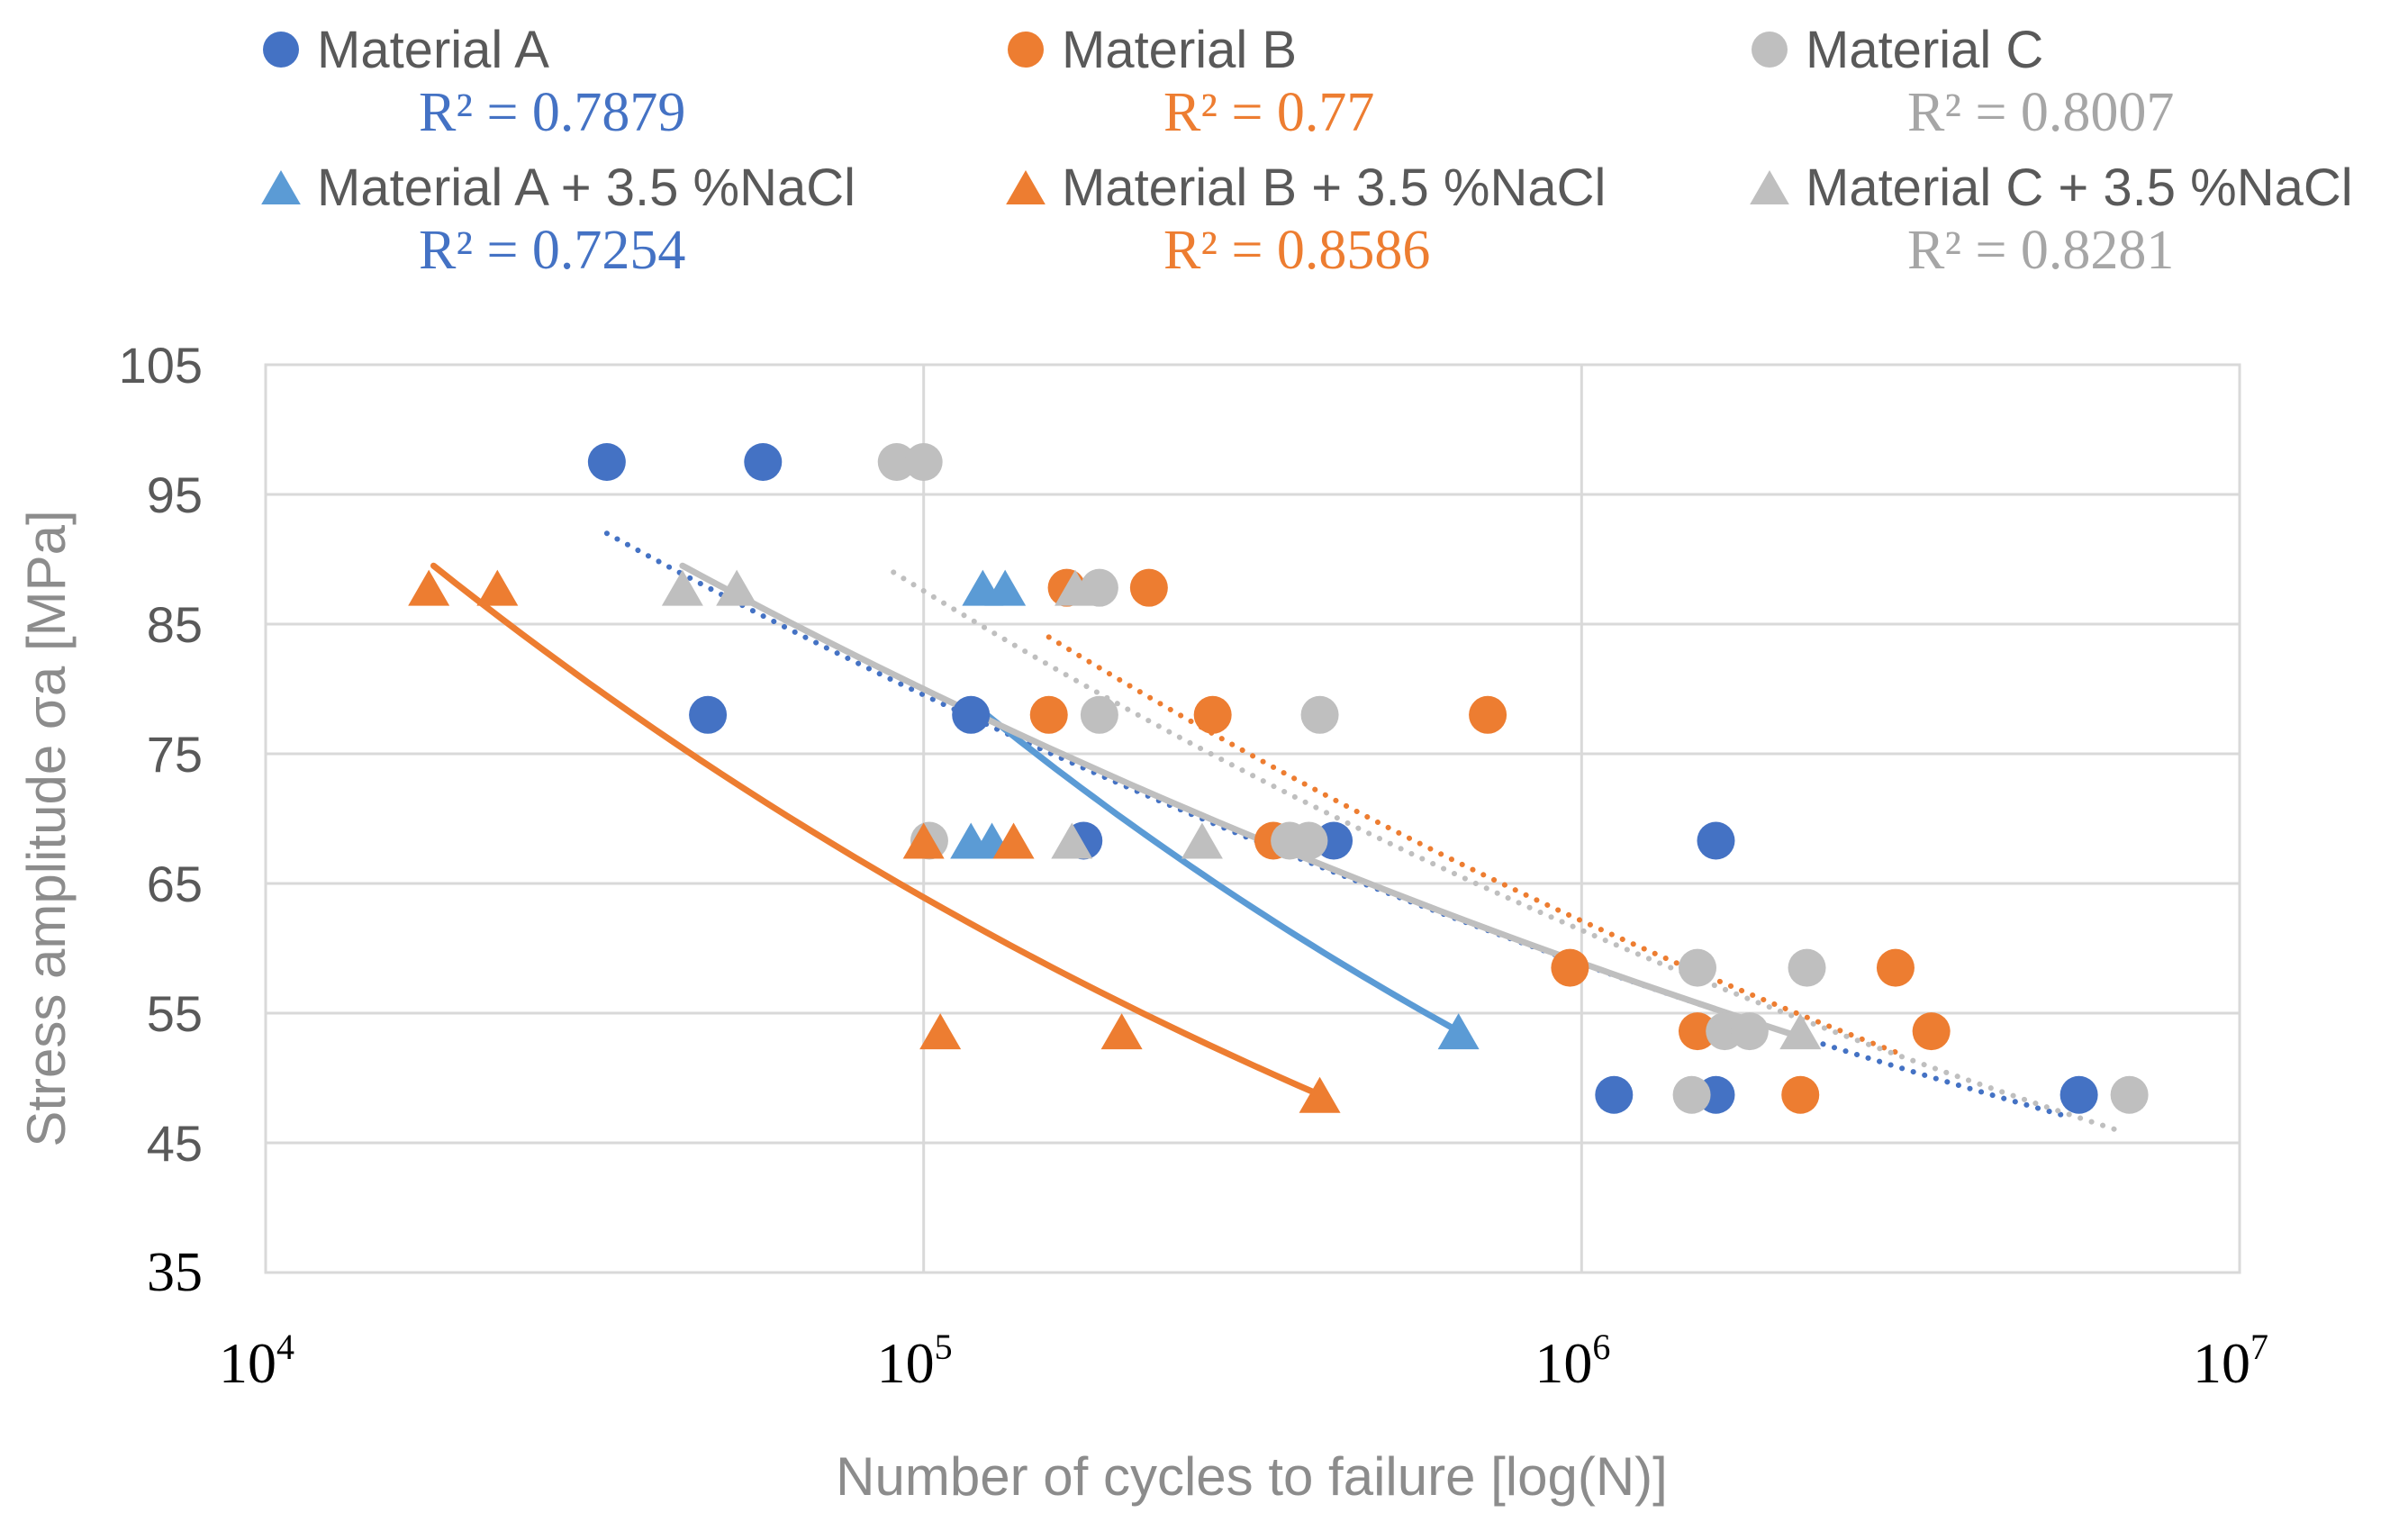  I want to click on x-tick-label: 10⁶, so click(1572, 1361).